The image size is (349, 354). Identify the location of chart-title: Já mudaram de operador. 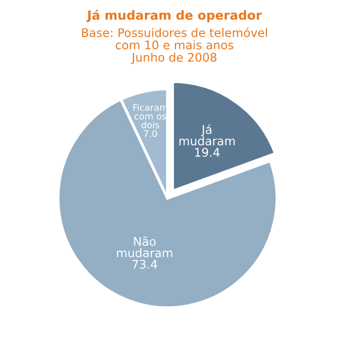
(174, 16).